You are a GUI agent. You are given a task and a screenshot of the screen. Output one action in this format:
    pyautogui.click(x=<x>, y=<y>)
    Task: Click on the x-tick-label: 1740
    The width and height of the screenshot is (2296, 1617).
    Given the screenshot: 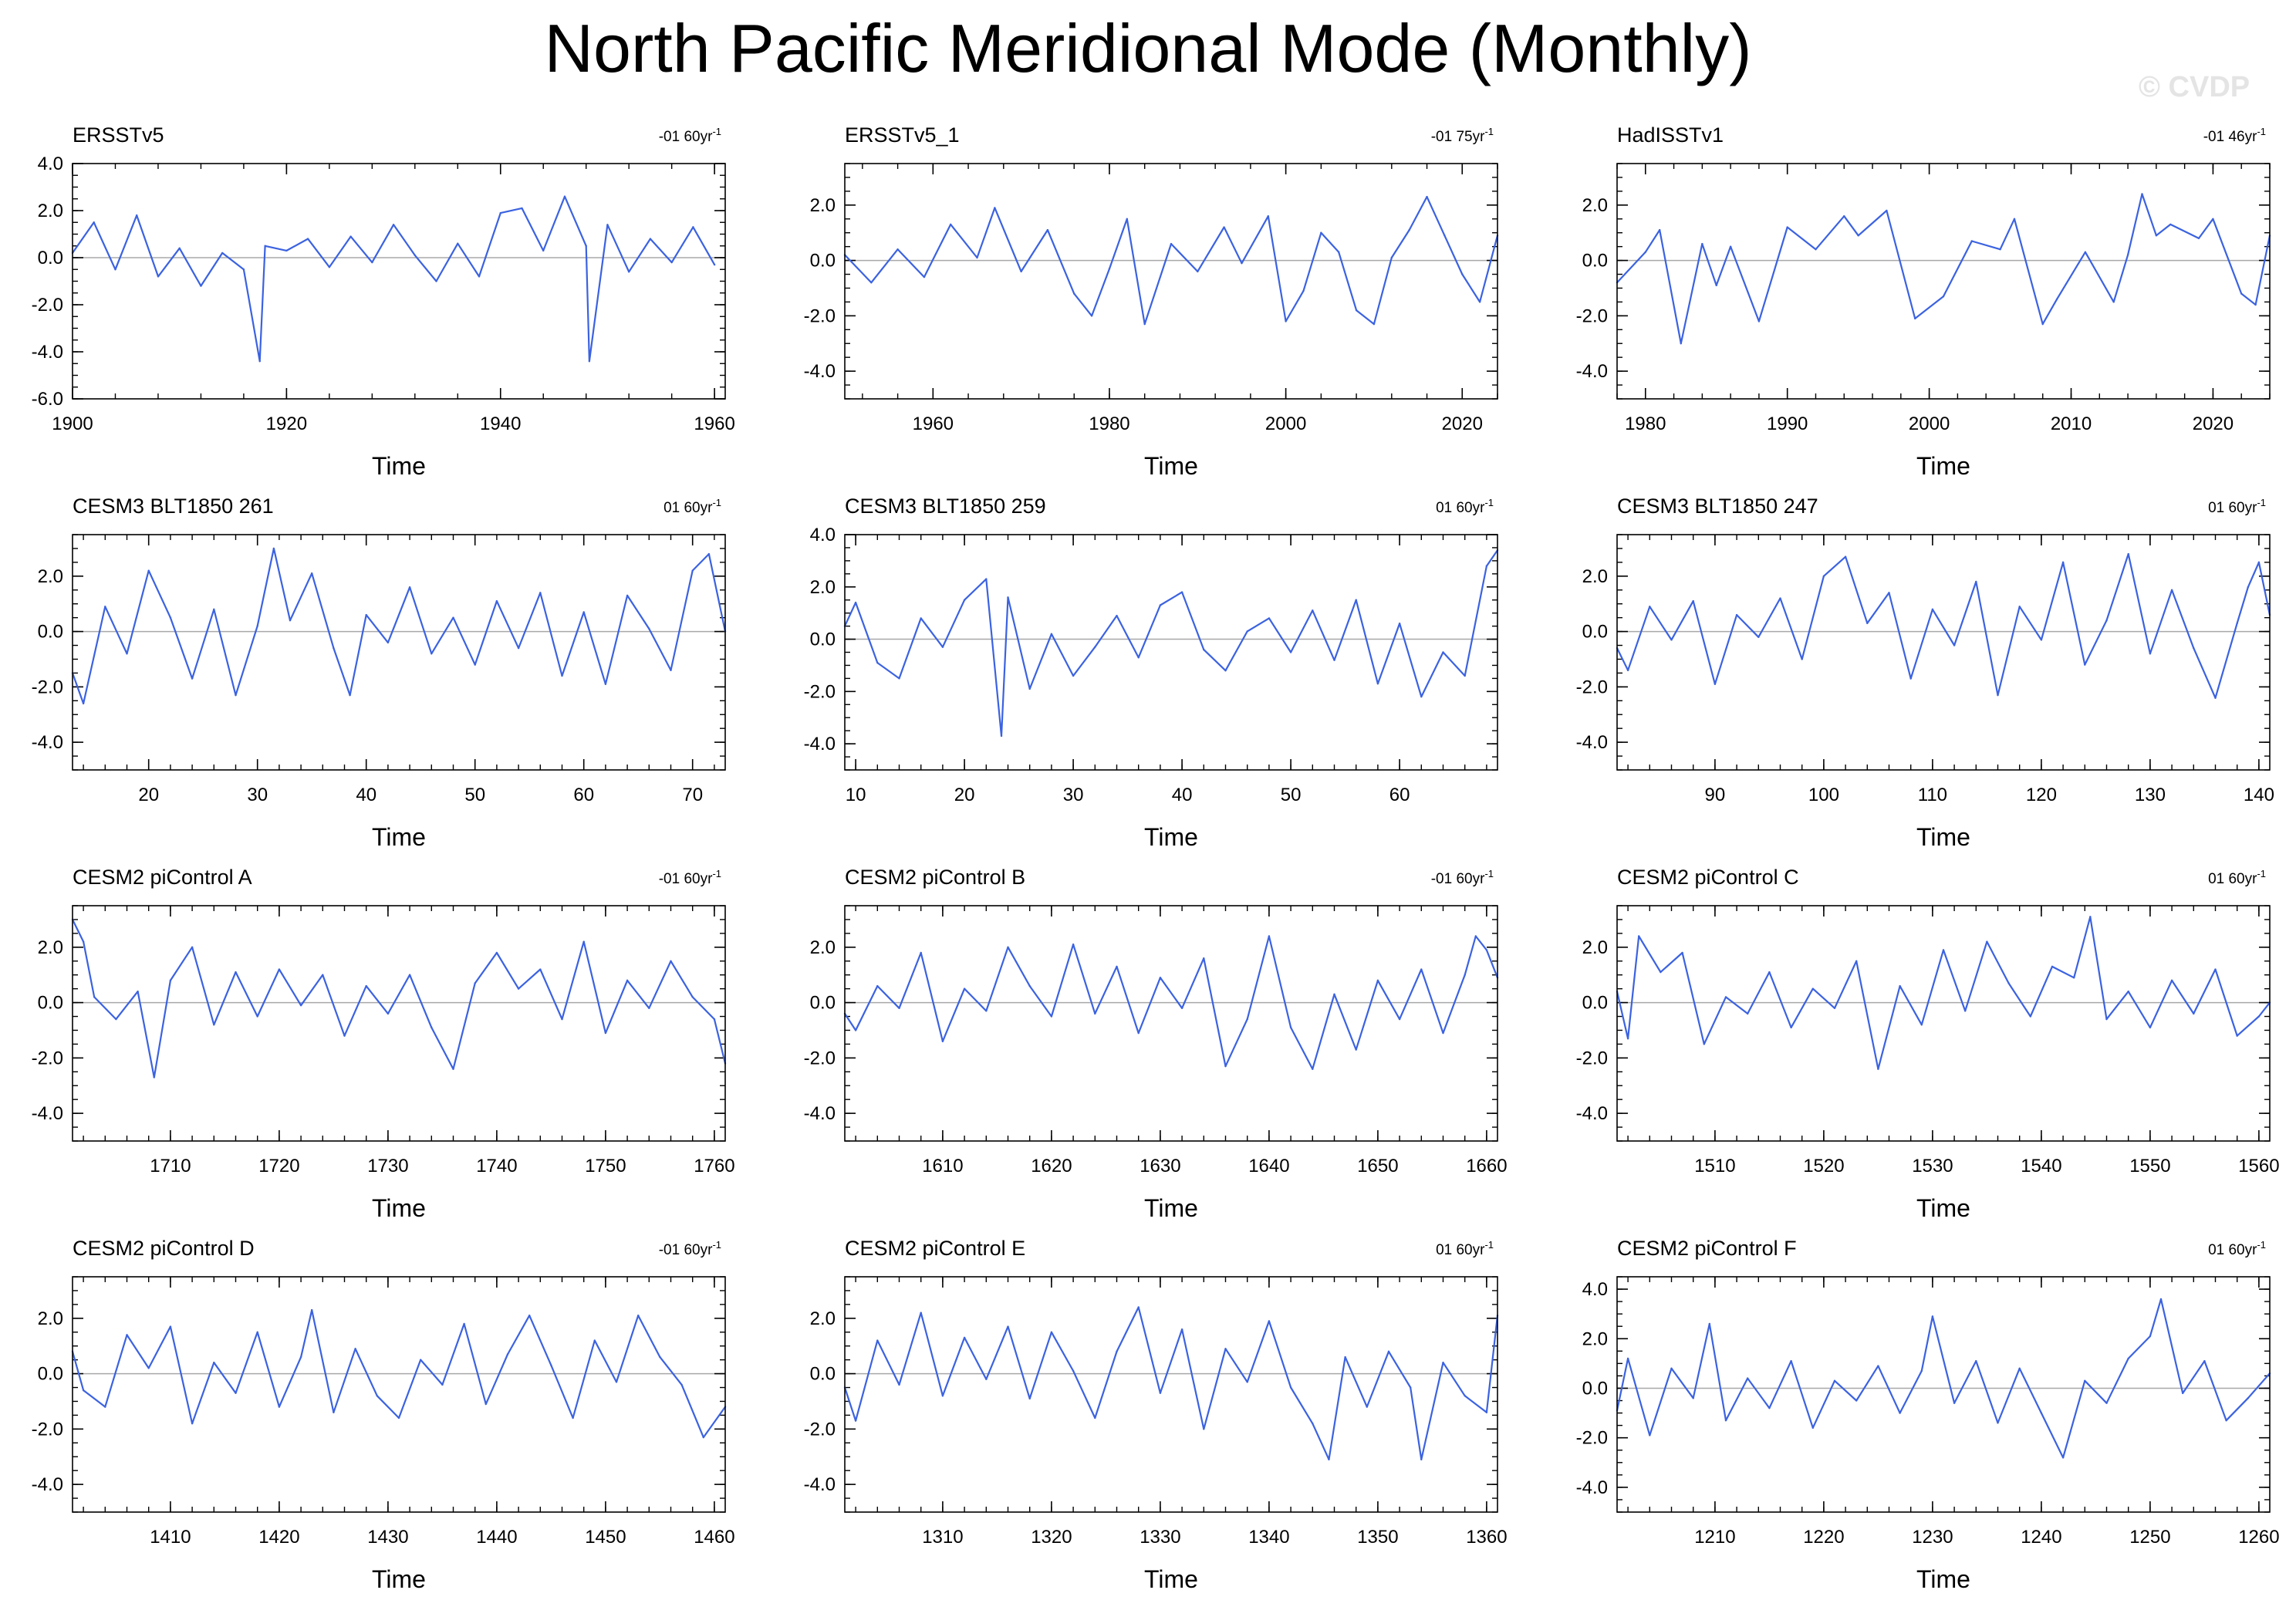 What is the action you would take?
    pyautogui.click(x=496, y=1166)
    